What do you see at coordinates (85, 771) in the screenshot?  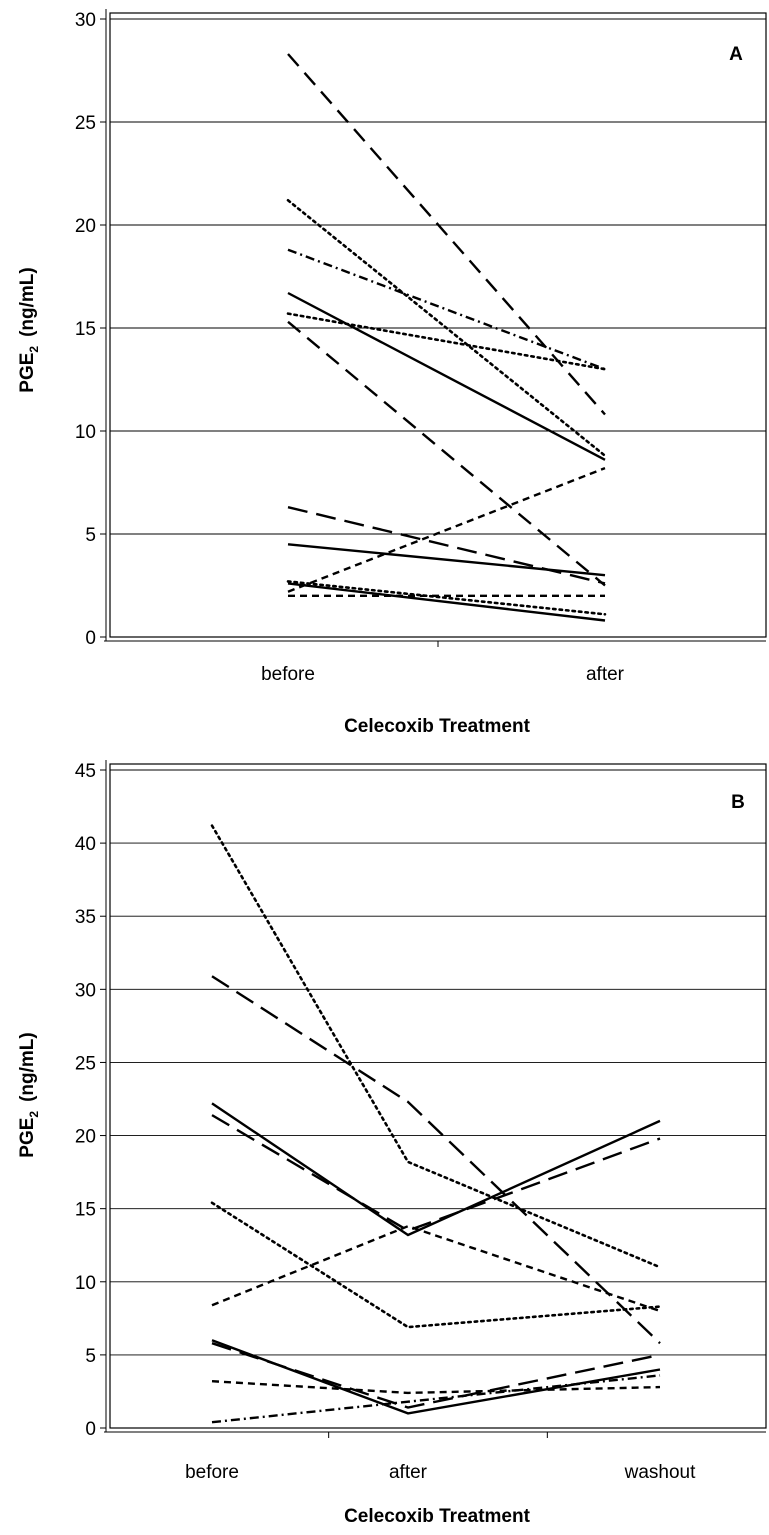 I see `y-tick-label: 45` at bounding box center [85, 771].